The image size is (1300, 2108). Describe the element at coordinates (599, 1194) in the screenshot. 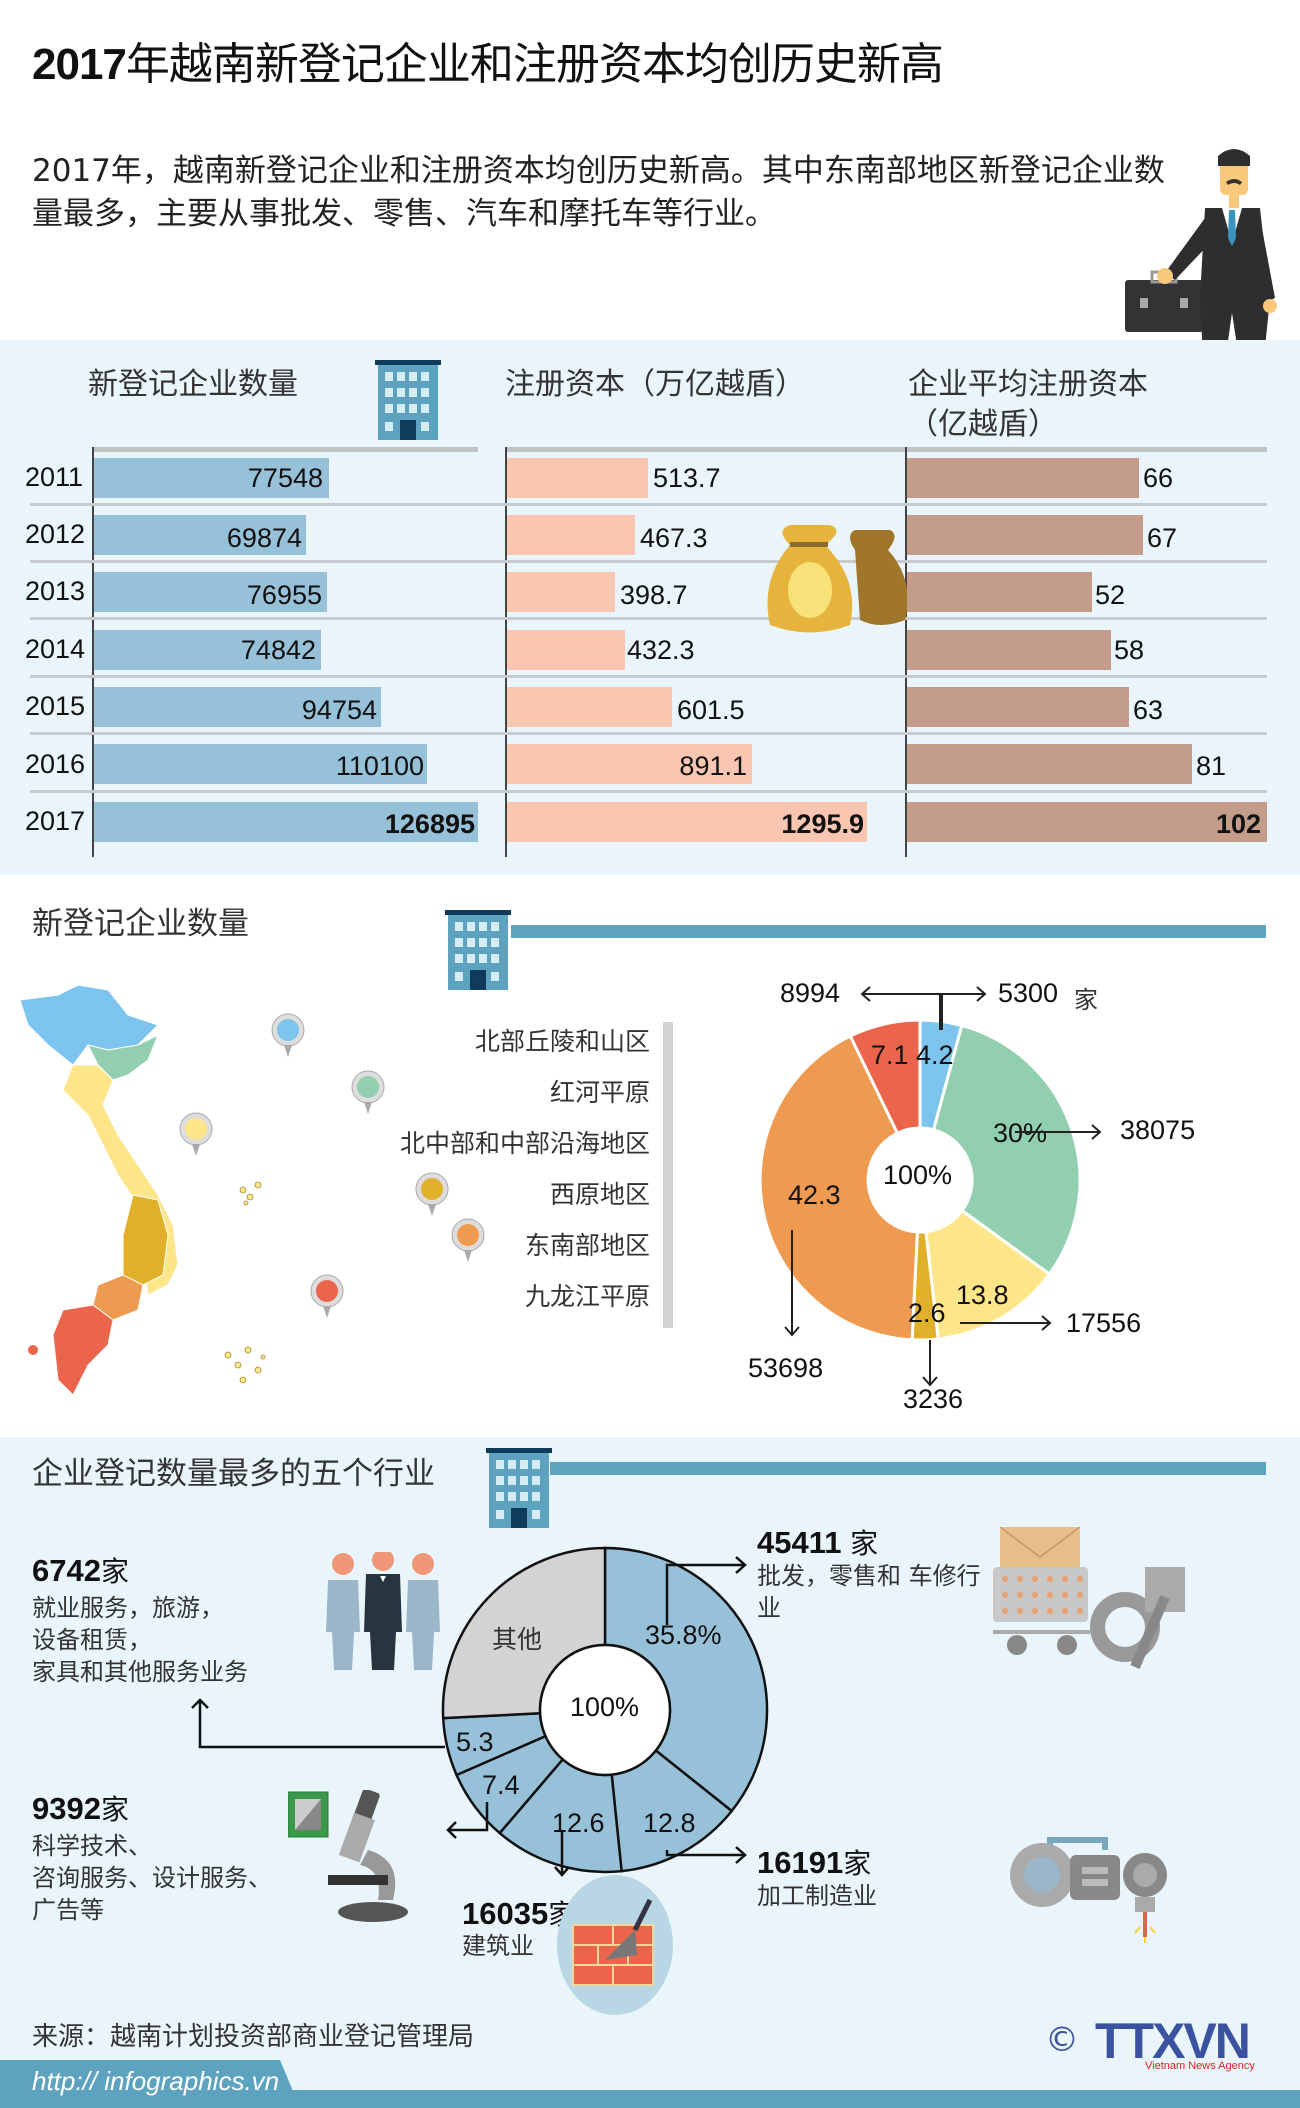

I see `region-label: 西原地区` at that location.